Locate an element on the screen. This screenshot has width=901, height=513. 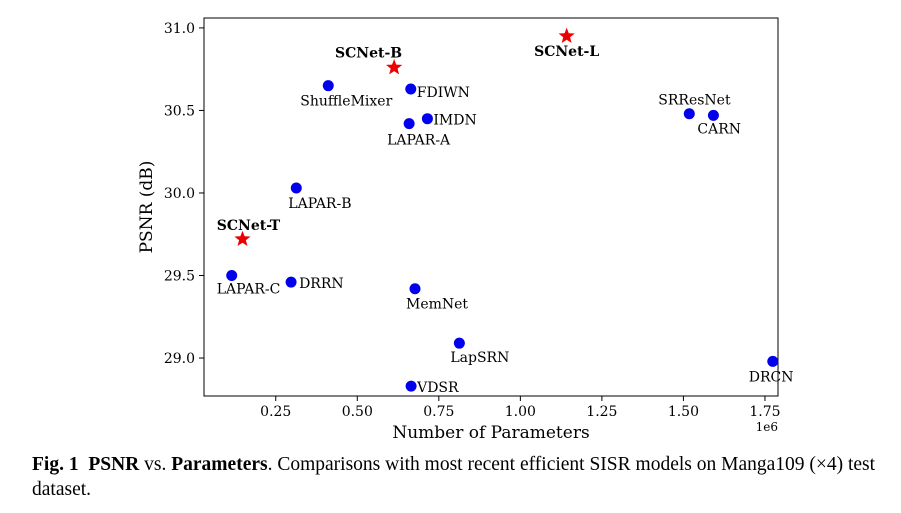
point-label-carn: CARN is located at coordinates (719, 129).